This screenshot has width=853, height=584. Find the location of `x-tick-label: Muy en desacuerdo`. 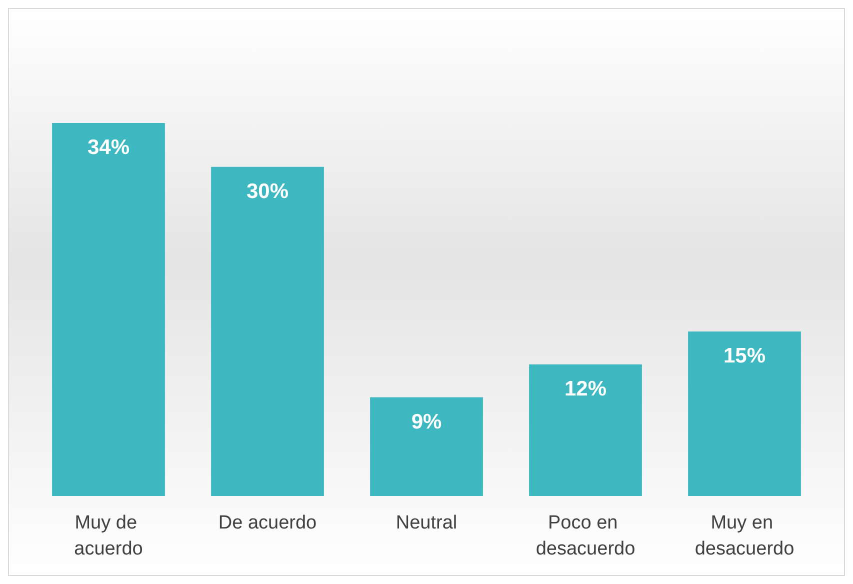

x-tick-label: Muy en desacuerdo is located at coordinates (744, 536).